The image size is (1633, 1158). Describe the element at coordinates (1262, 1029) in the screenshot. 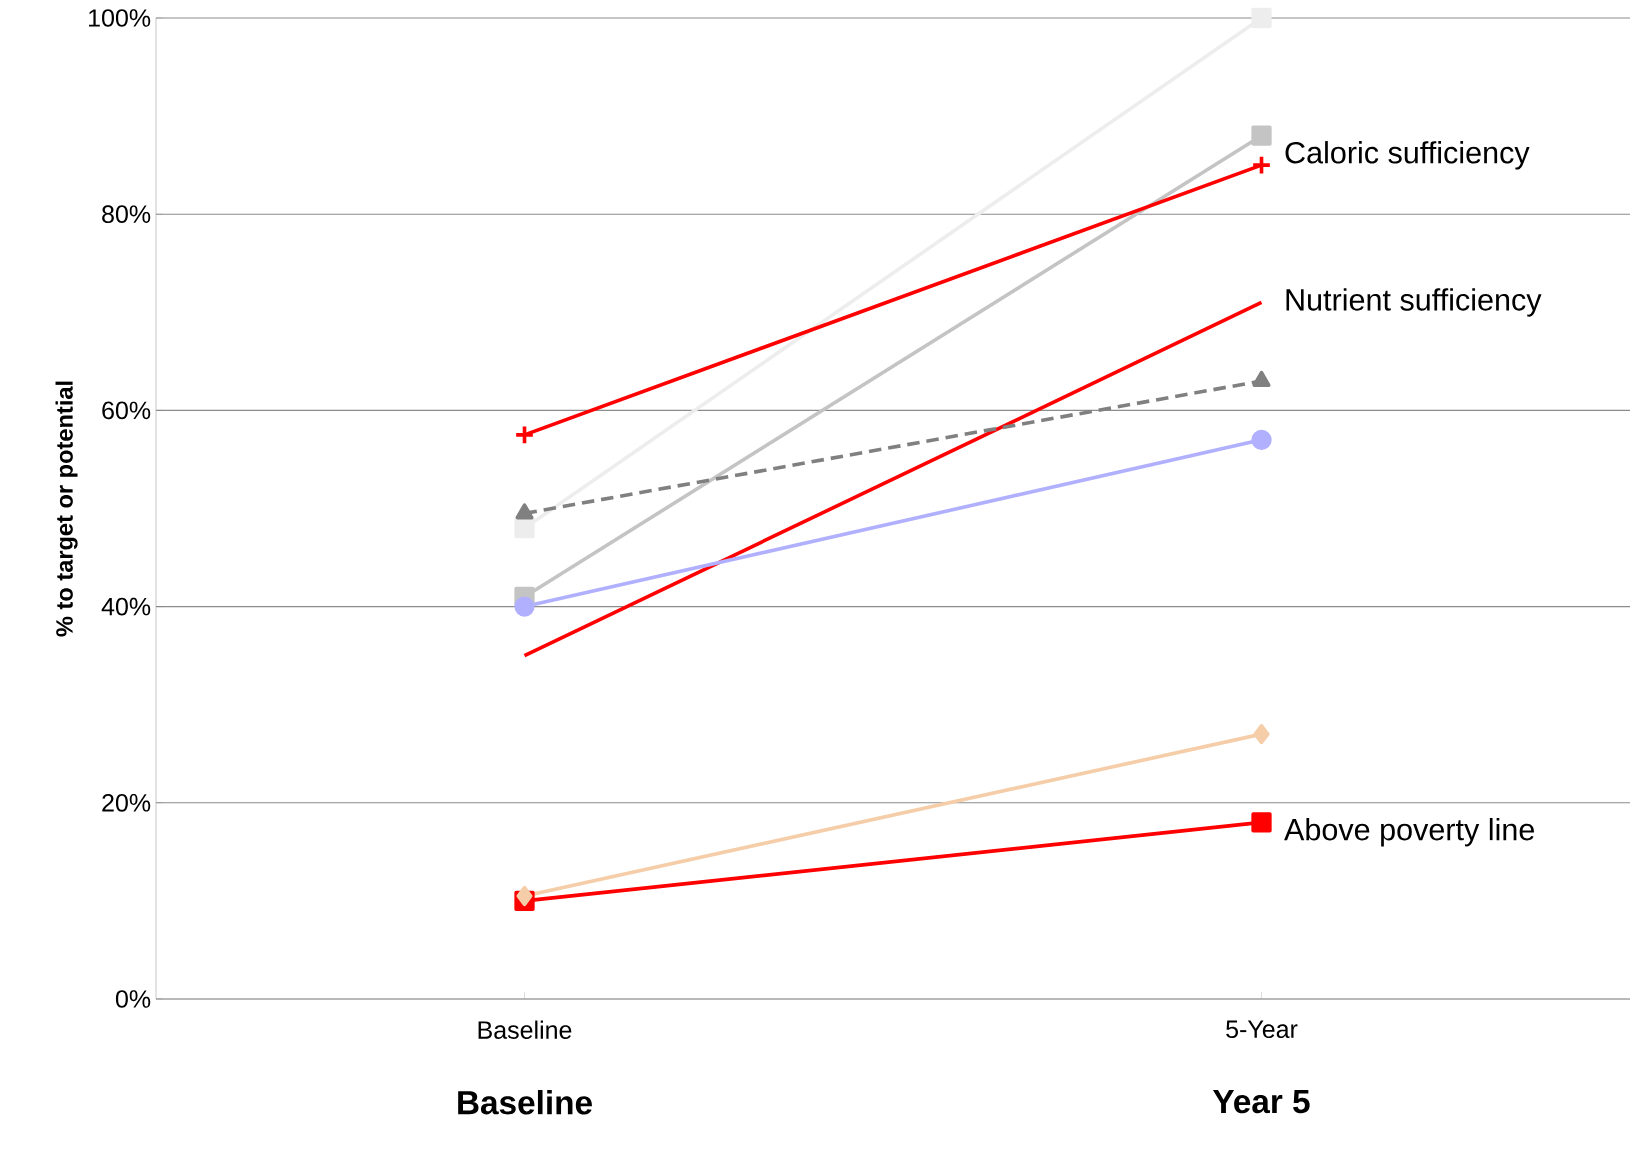

I see `x-tick-label: 5-Year` at that location.